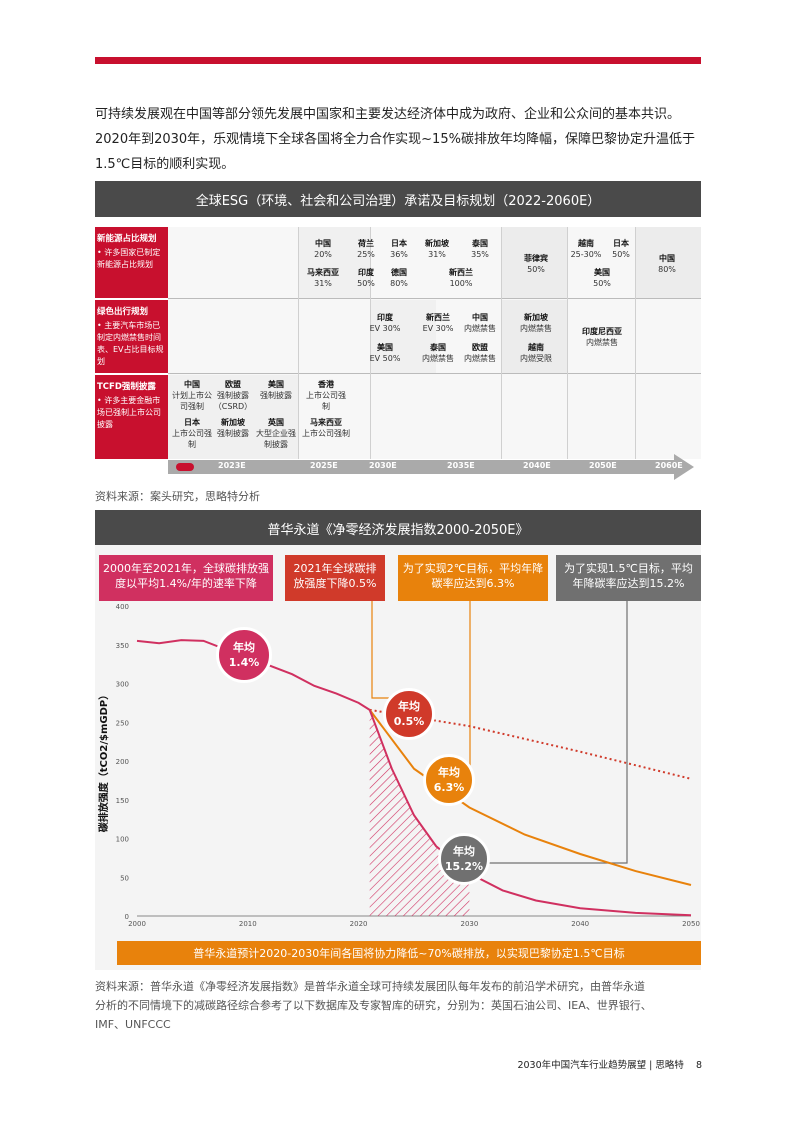  What do you see at coordinates (233, 395) in the screenshot?
I see `esg-entry: 欧盟 强制披露（CSRD）` at bounding box center [233, 395].